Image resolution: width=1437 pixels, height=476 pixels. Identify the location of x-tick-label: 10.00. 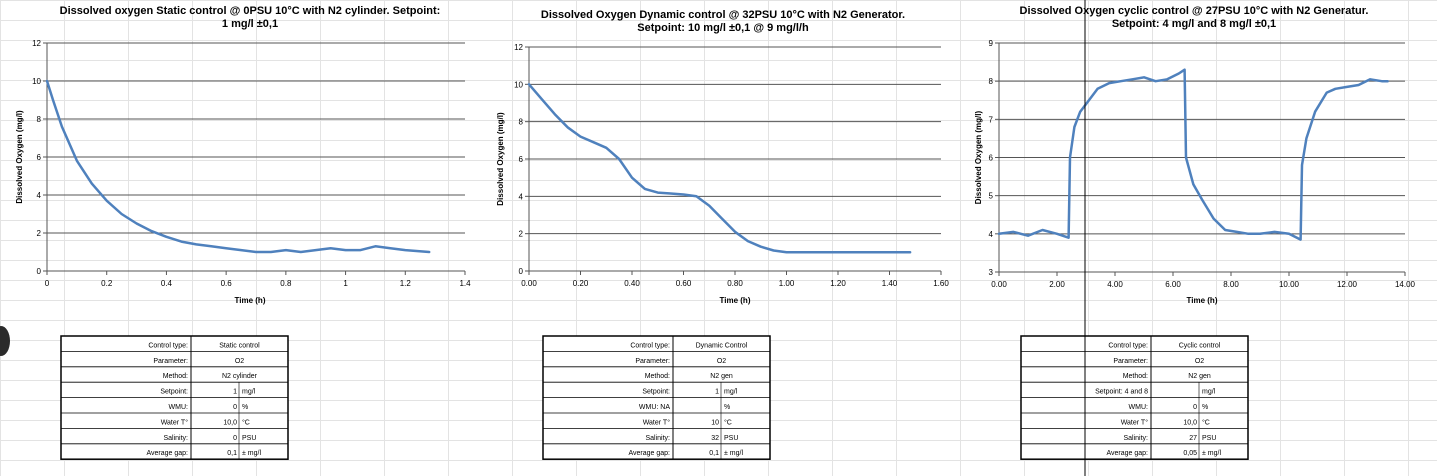
(1289, 284).